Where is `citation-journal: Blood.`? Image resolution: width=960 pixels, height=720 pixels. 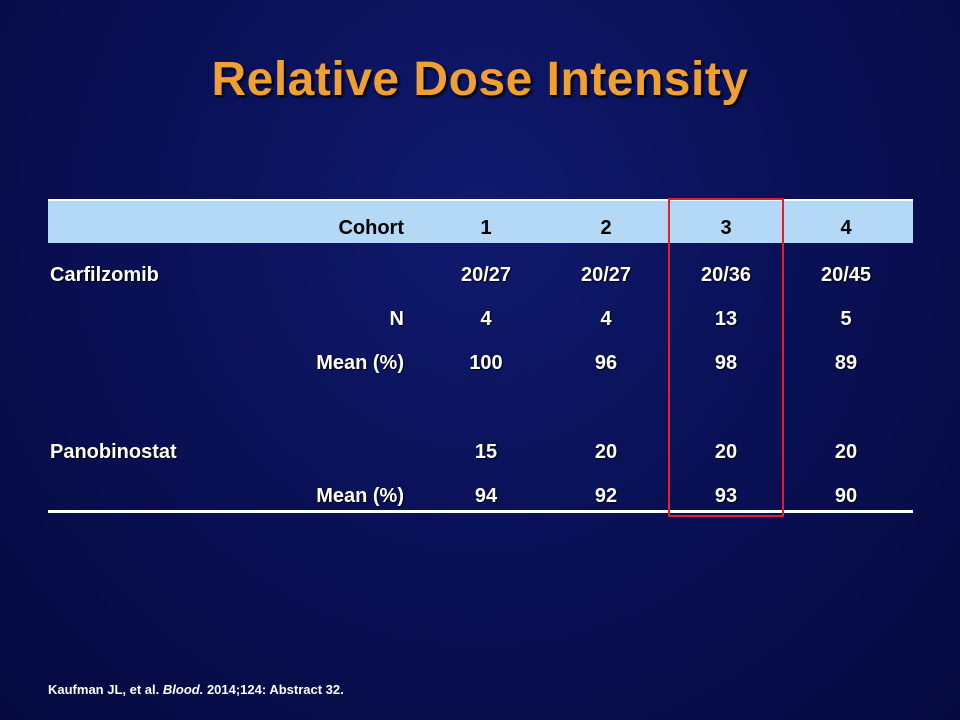 citation-journal: Blood. is located at coordinates (183, 689).